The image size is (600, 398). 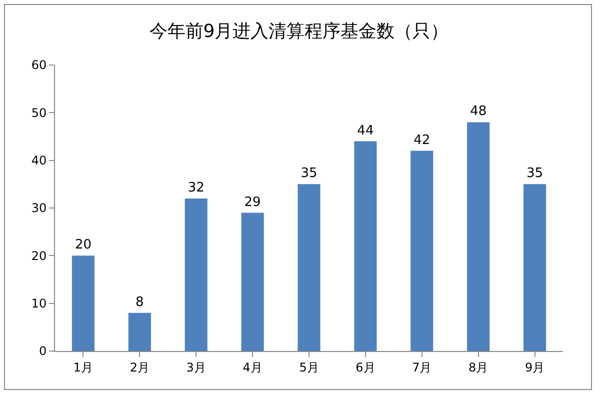 I want to click on y-tick-label: 40, so click(x=39, y=161).